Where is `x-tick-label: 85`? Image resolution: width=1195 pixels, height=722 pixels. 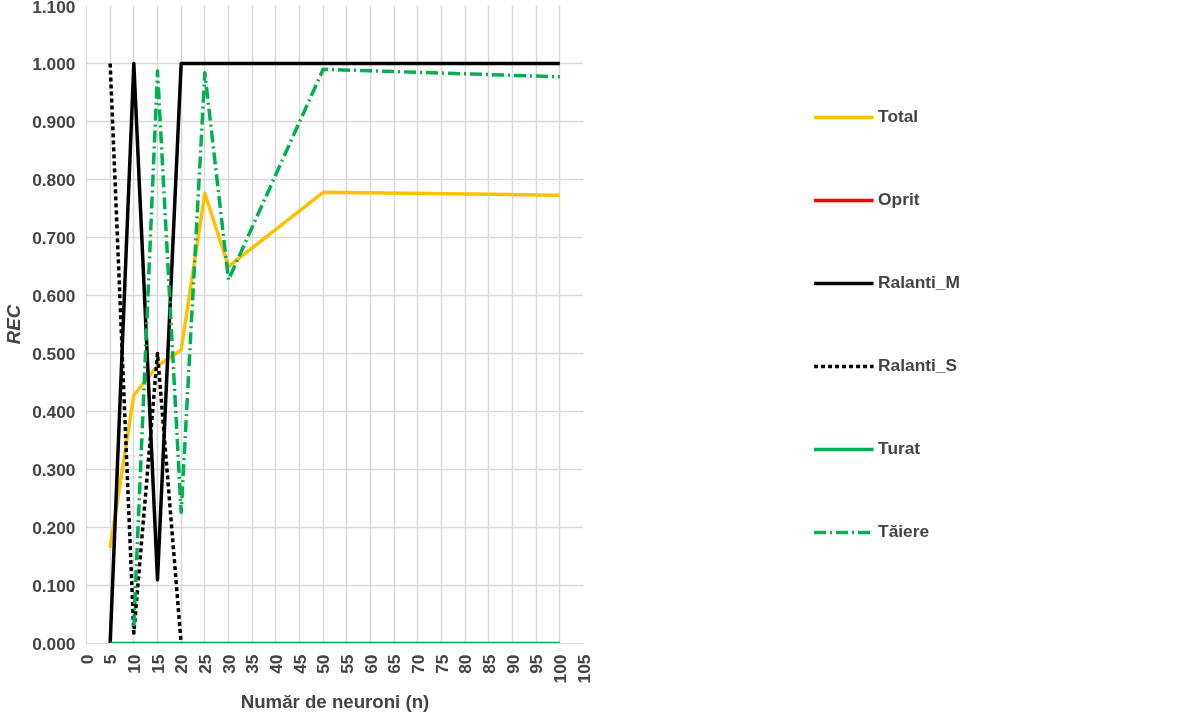 x-tick-label: 85 is located at coordinates (488, 664).